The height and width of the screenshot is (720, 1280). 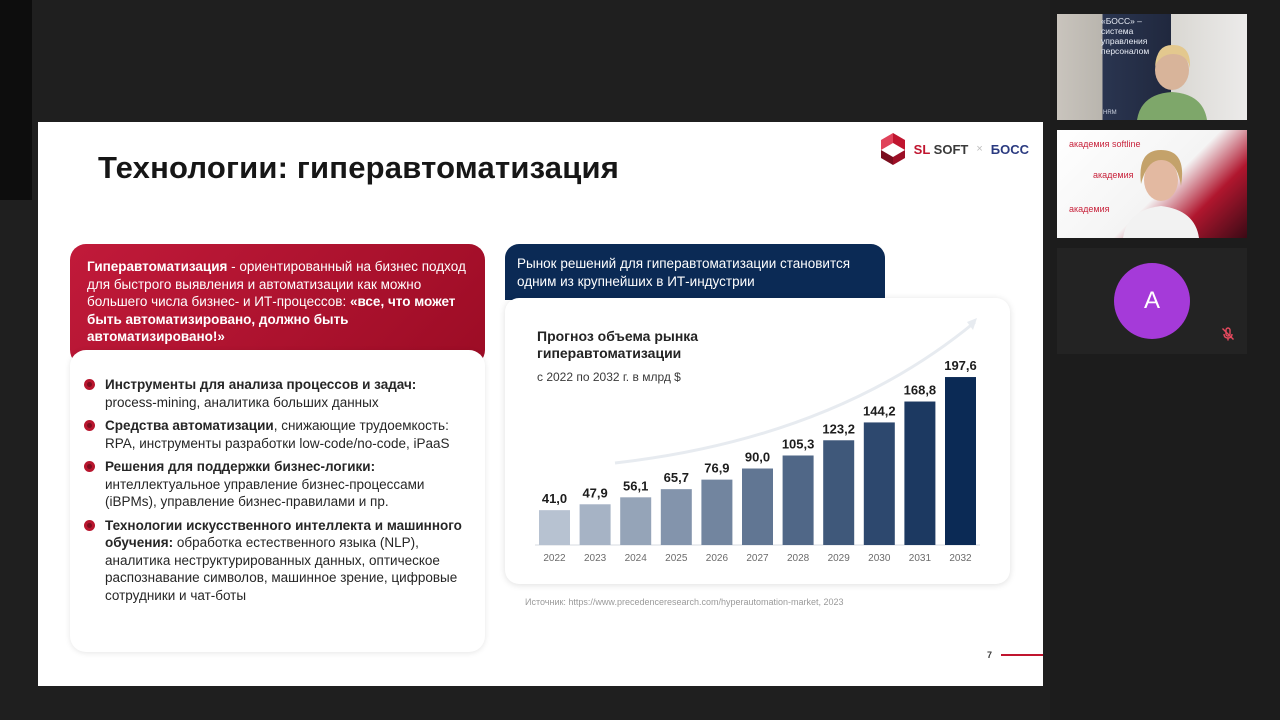 What do you see at coordinates (920, 390) in the screenshot?
I see `data-label: 168,8` at bounding box center [920, 390].